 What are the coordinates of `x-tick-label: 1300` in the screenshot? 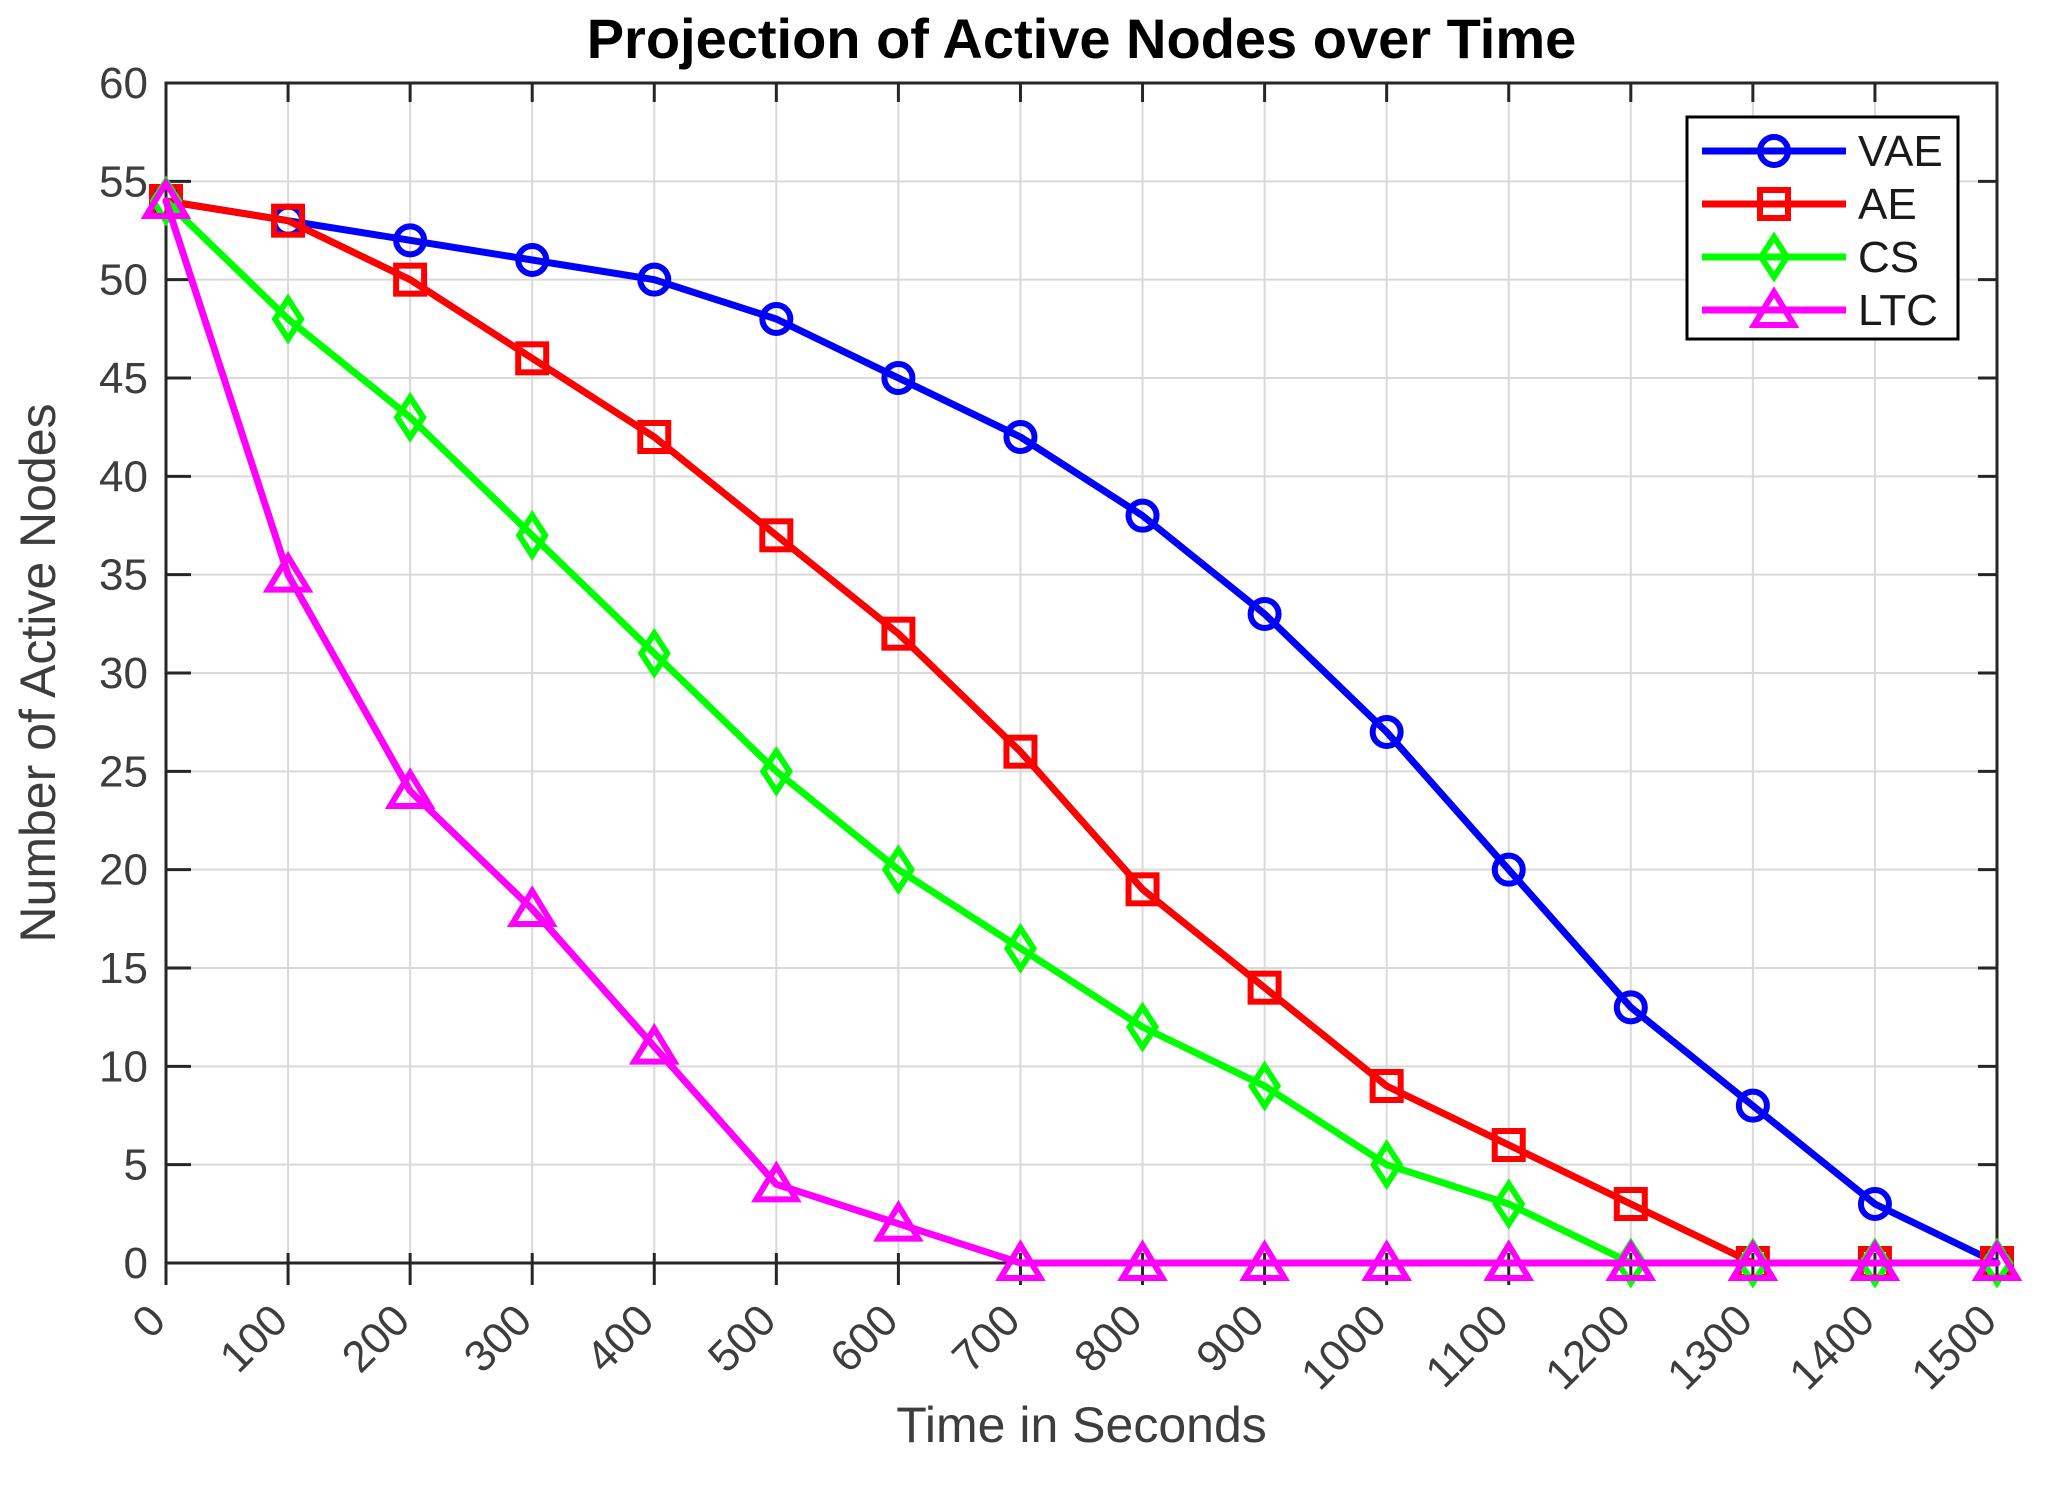 It's located at (1710, 1347).